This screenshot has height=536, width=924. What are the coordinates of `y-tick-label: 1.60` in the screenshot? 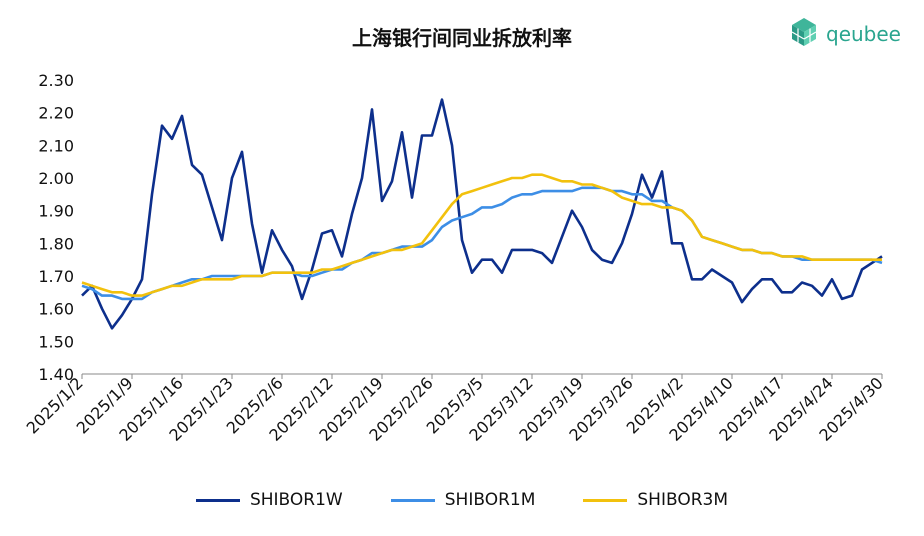 It's located at (56, 309).